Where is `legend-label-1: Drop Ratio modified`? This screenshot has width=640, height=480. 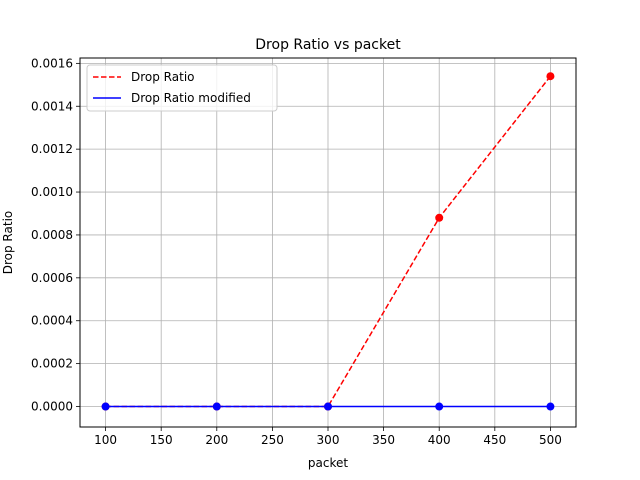
legend-label-1: Drop Ratio modified is located at coordinates (191, 98).